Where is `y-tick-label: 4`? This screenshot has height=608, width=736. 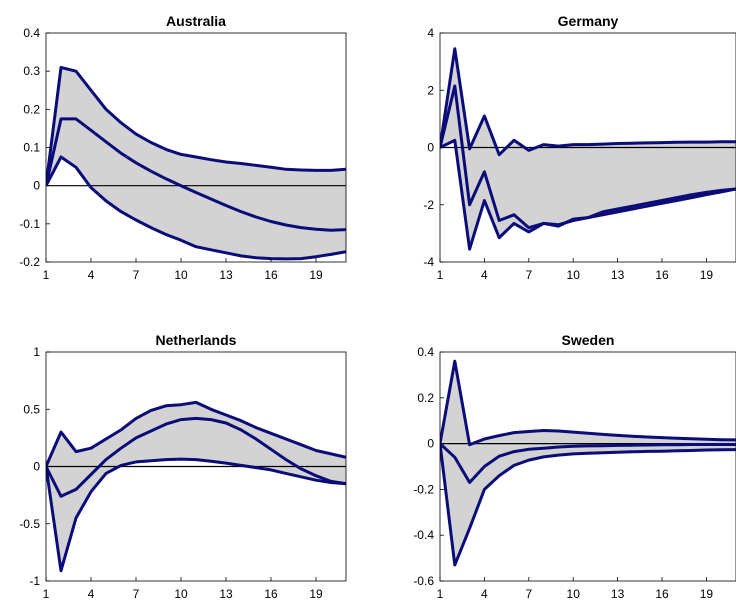
y-tick-label: 4 is located at coordinates (430, 33).